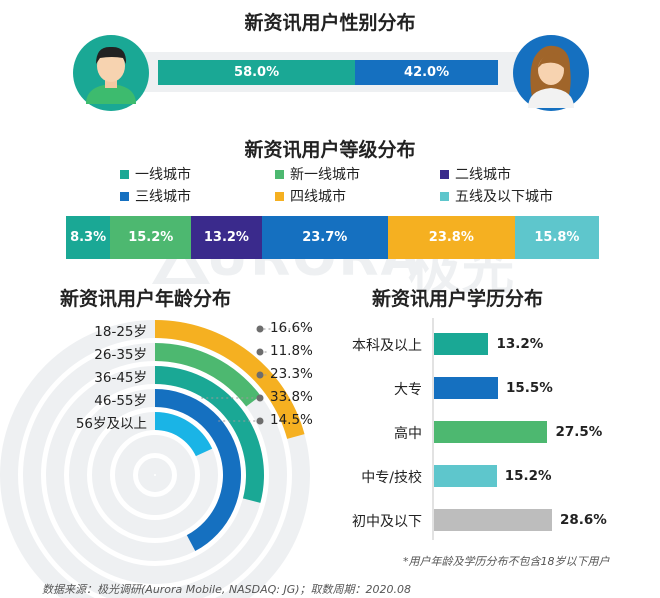  I want to click on tier-bar-segment: 8.3%, so click(88, 237).